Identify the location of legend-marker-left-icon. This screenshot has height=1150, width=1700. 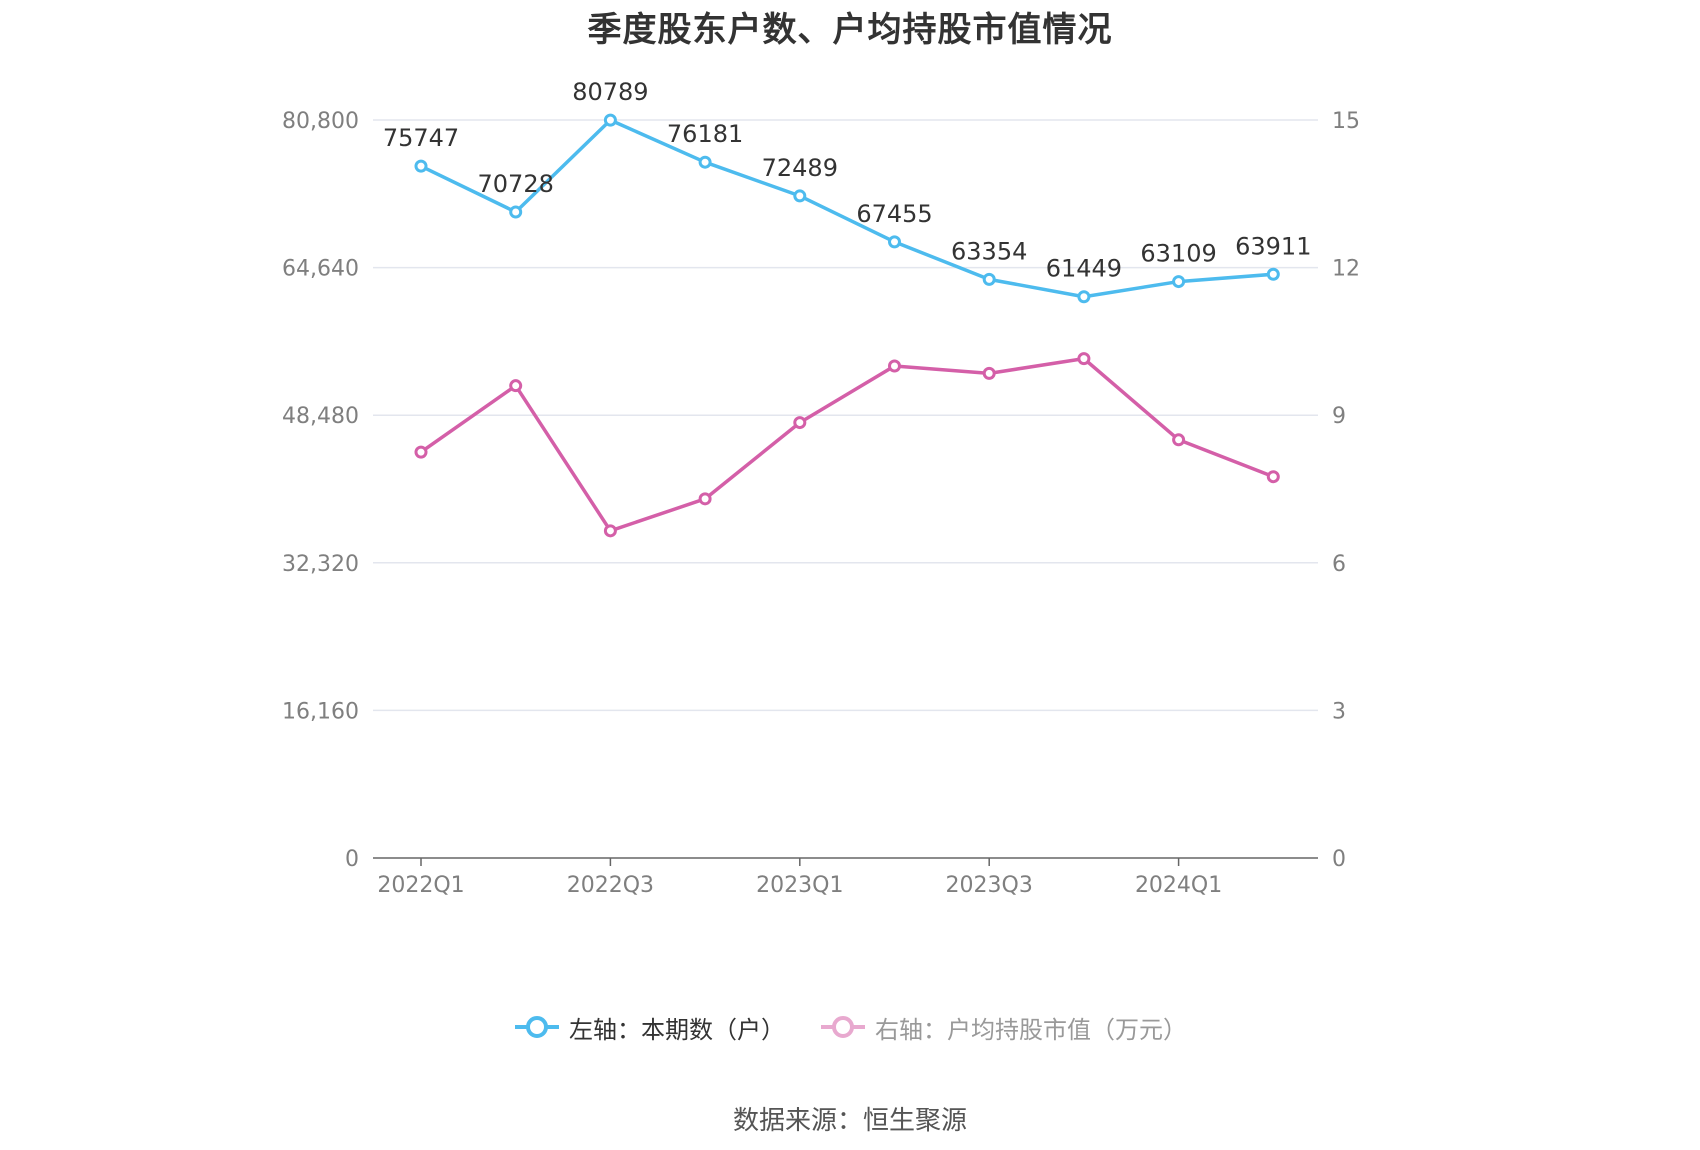
(537, 1027).